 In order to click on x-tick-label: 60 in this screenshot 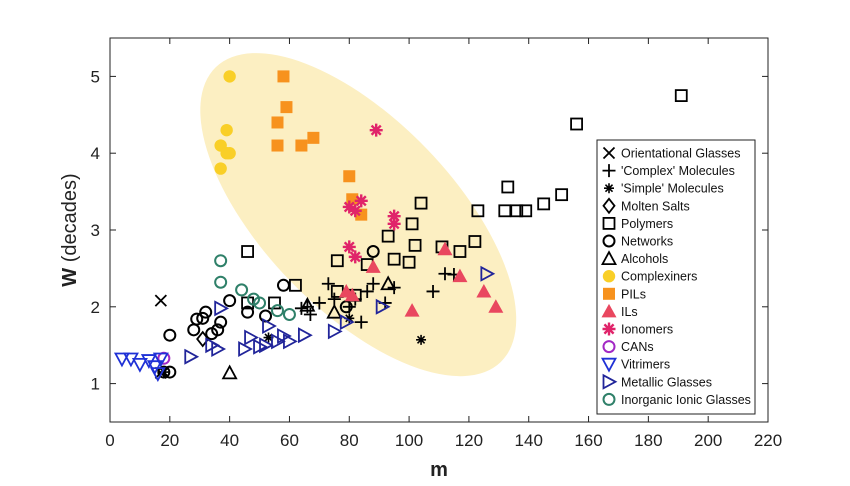, I will do `click(289, 440)`.